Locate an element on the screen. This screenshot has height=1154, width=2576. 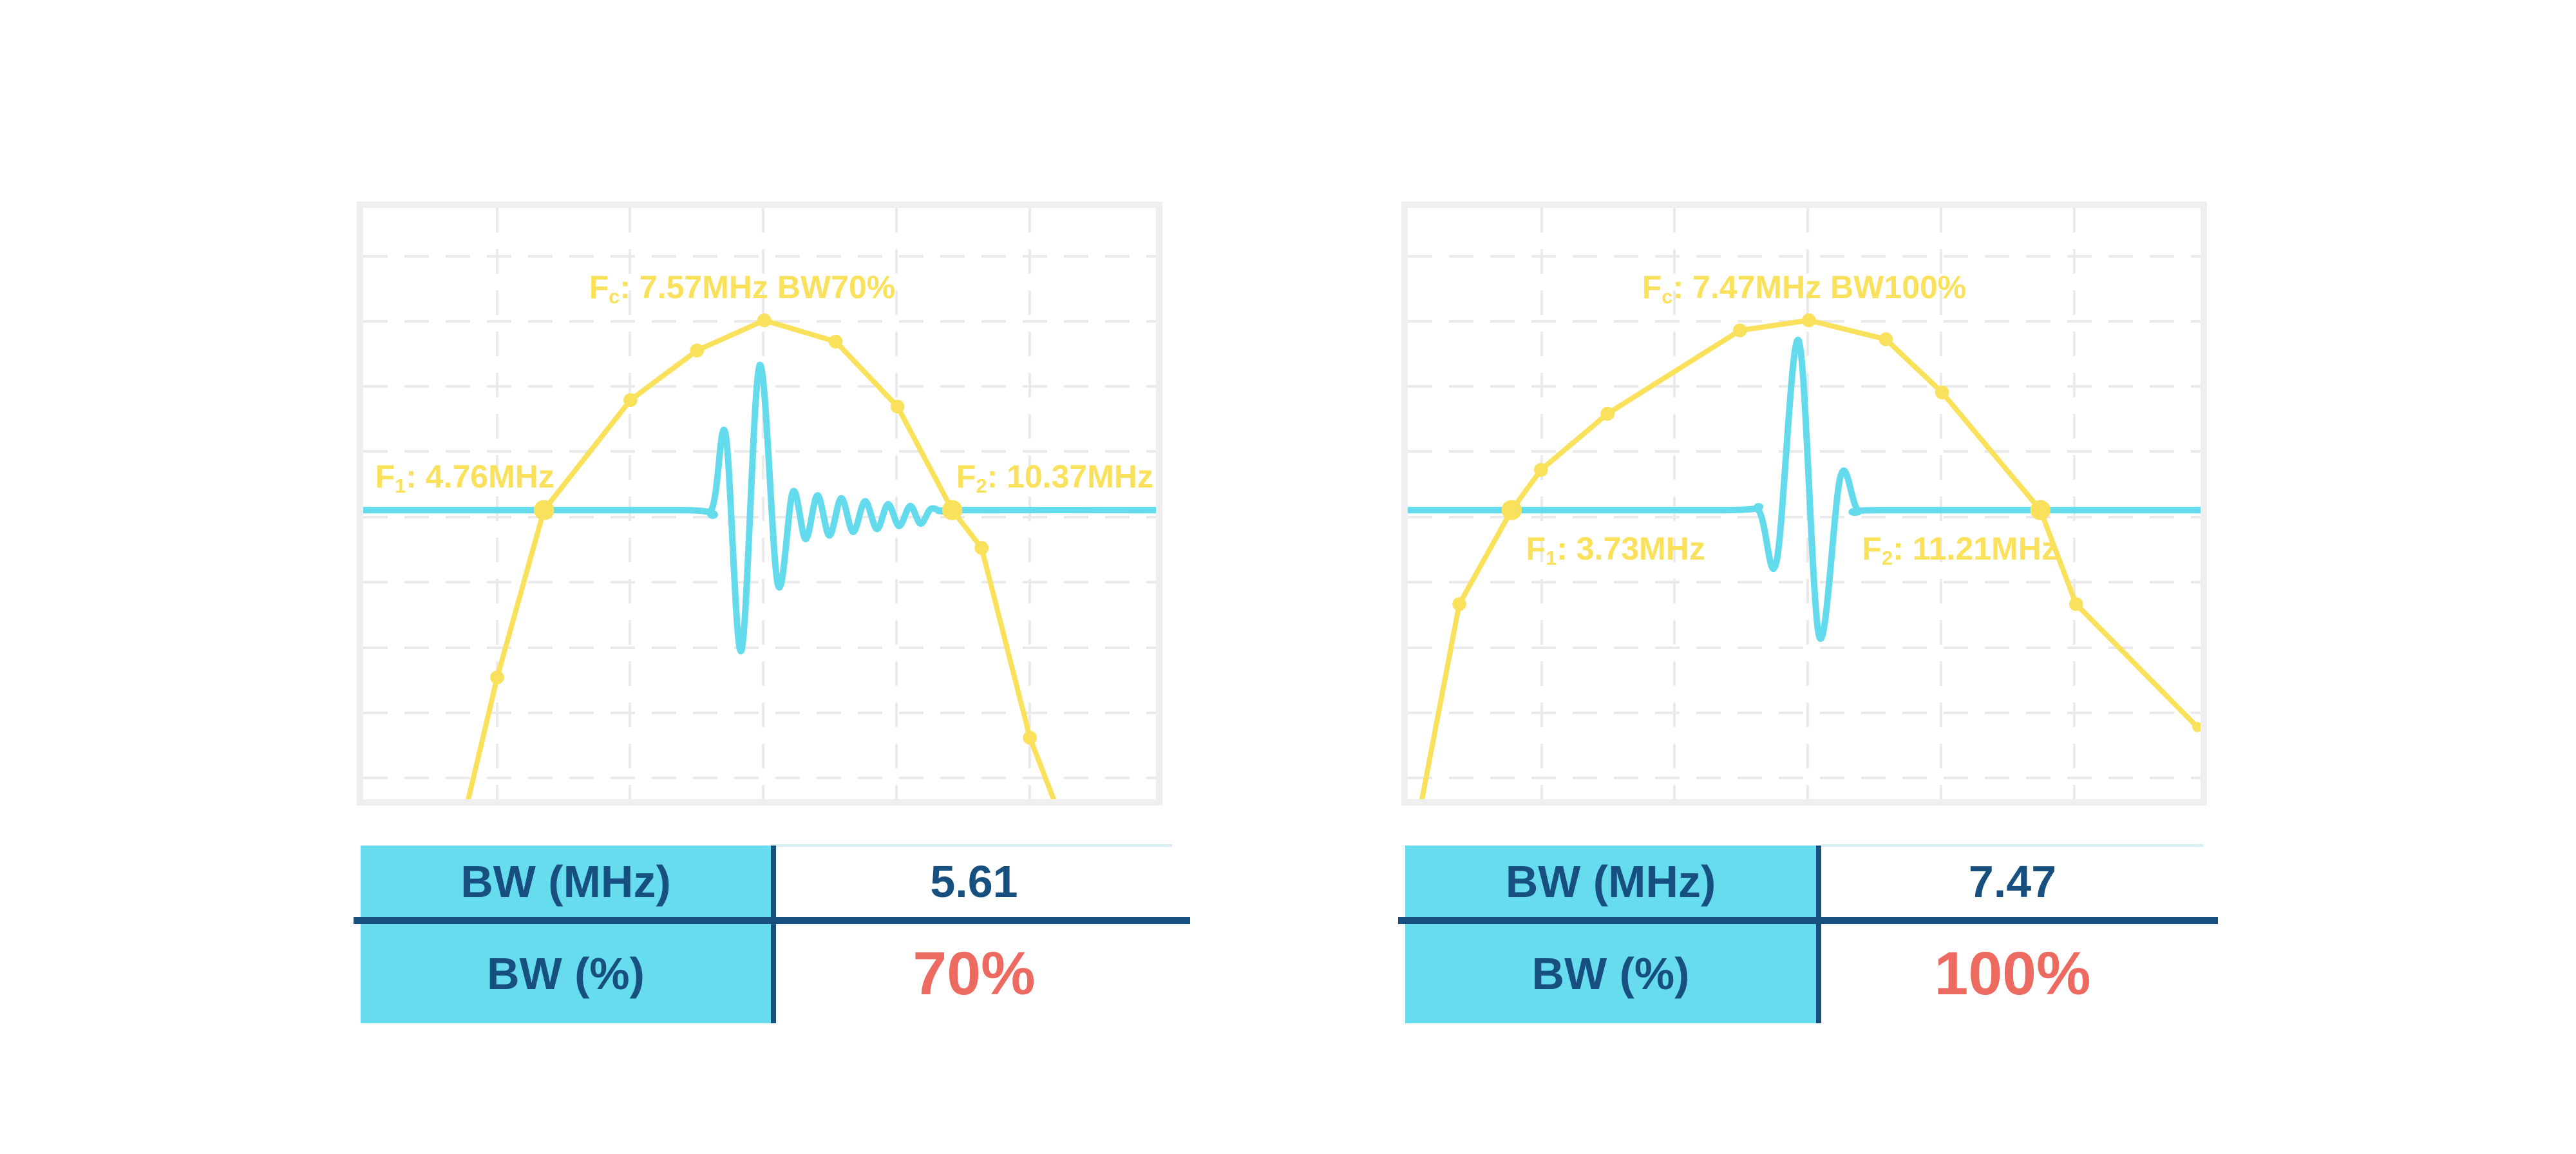
bw-mhz-value-cell: 5.61 is located at coordinates (974, 881).